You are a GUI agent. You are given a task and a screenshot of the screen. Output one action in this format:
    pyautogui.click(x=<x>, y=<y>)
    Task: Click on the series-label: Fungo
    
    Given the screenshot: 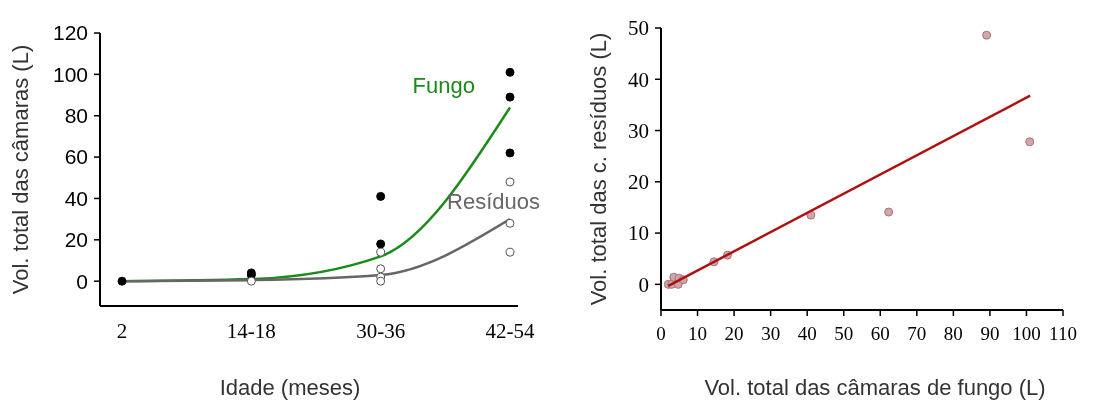 What is the action you would take?
    pyautogui.click(x=443, y=86)
    